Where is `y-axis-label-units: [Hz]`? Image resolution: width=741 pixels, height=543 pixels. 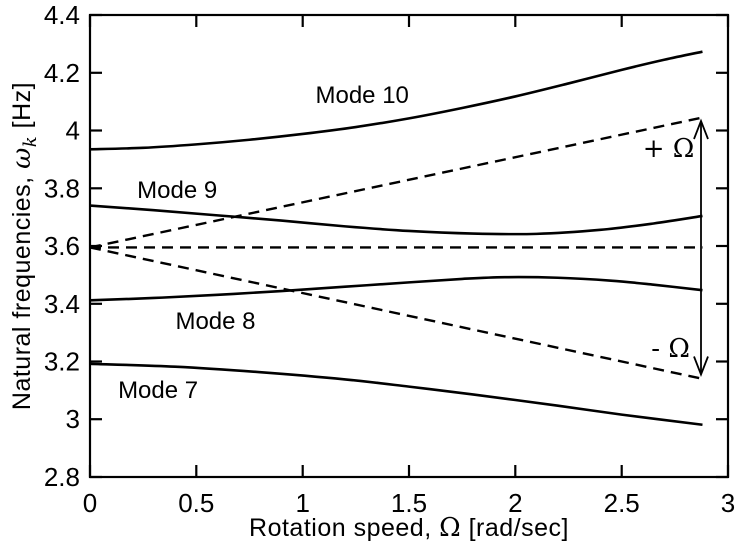 y-axis-label-units: [Hz] is located at coordinates (22, 108).